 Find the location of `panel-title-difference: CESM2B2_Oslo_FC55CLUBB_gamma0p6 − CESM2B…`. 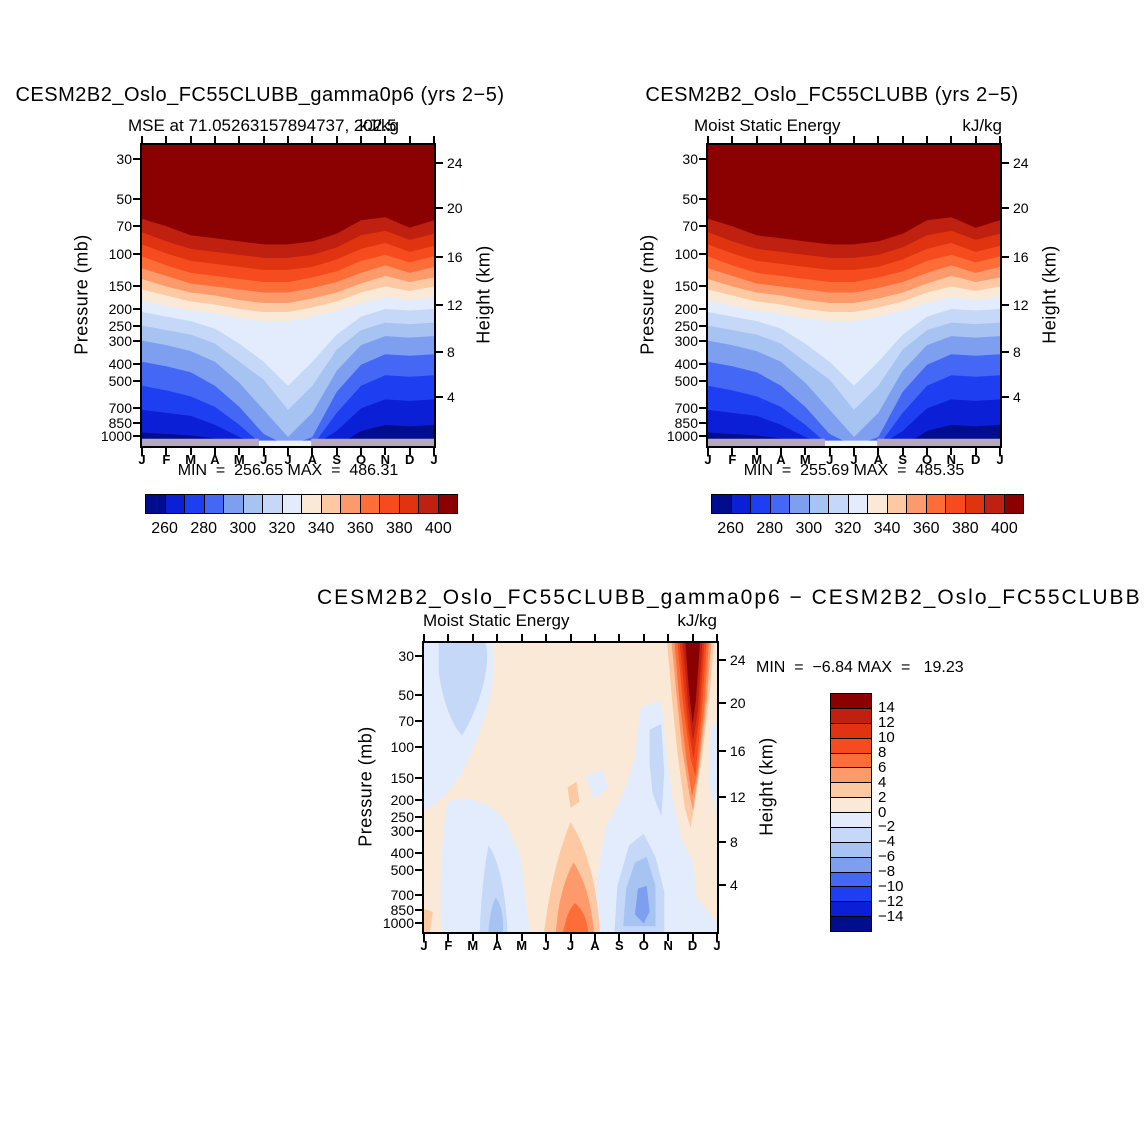

panel-title-difference: CESM2B2_Oslo_FC55CLUBB_gamma0p6 − CESM2B… is located at coordinates (729, 597).